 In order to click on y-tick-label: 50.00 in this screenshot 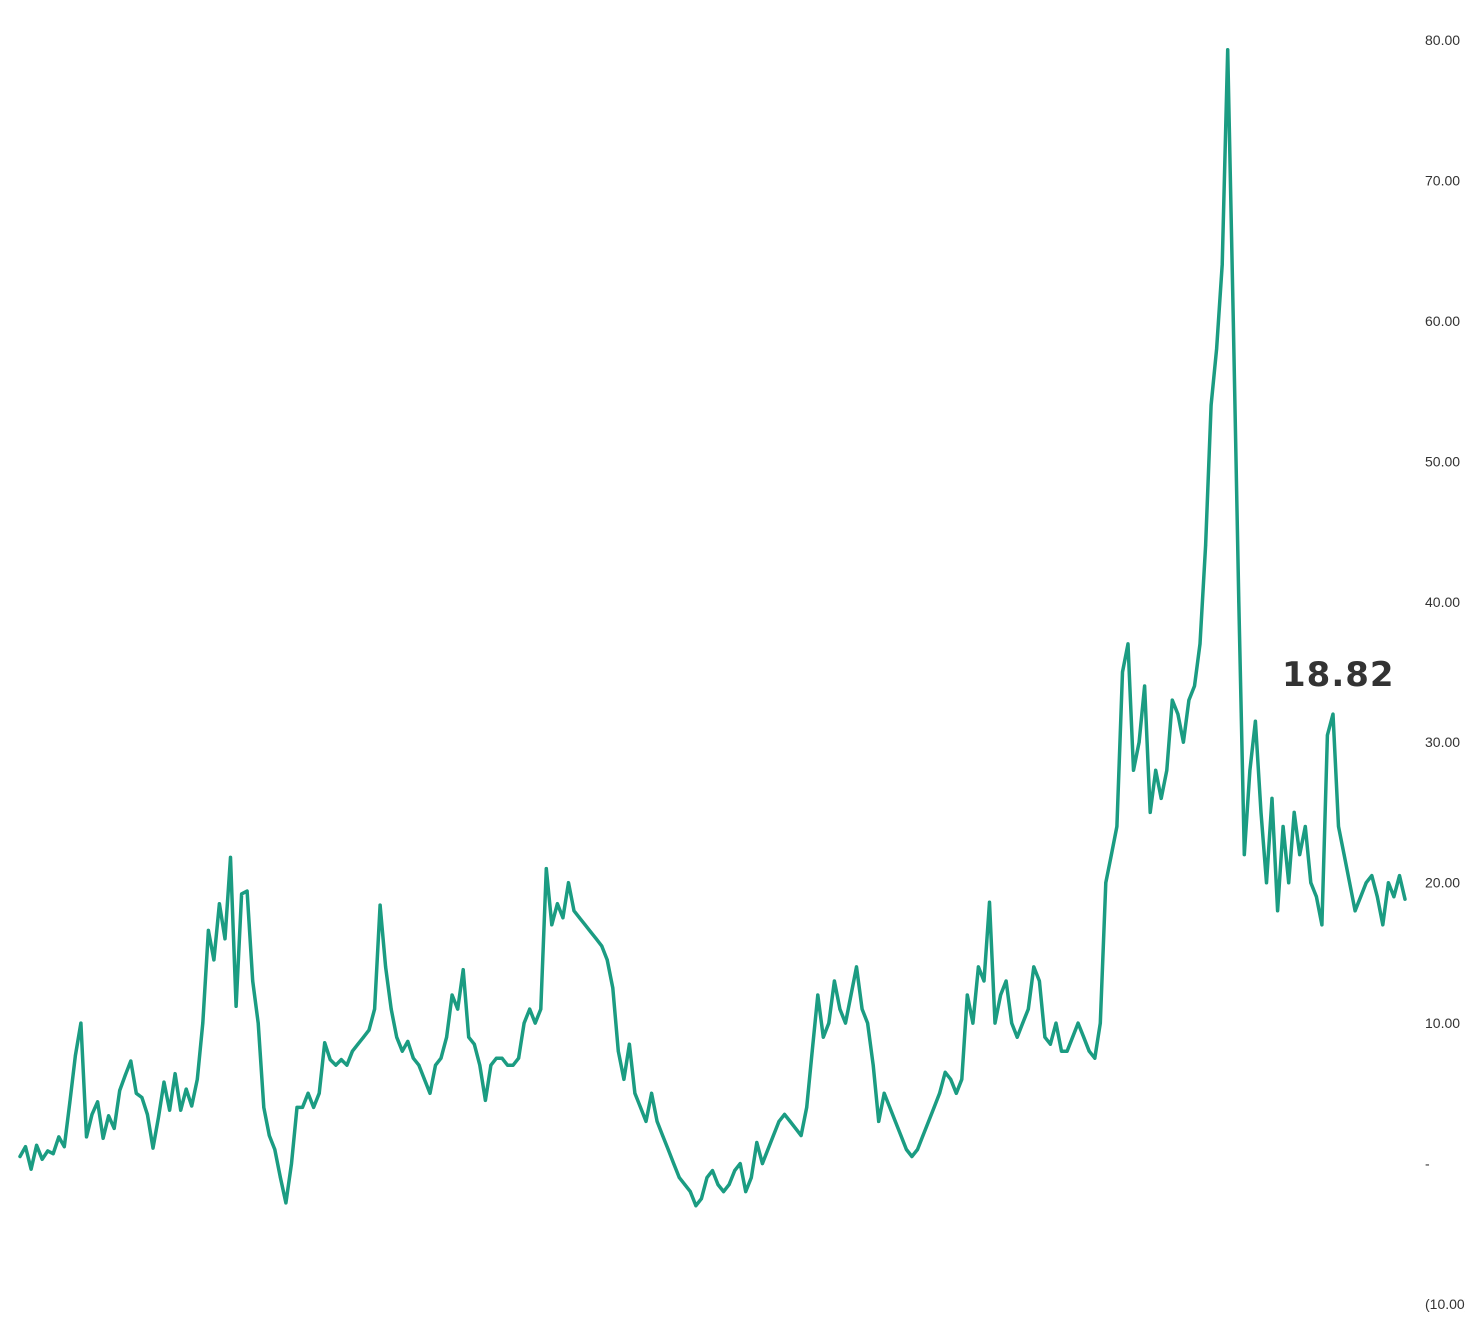, I will do `click(1442, 461)`.